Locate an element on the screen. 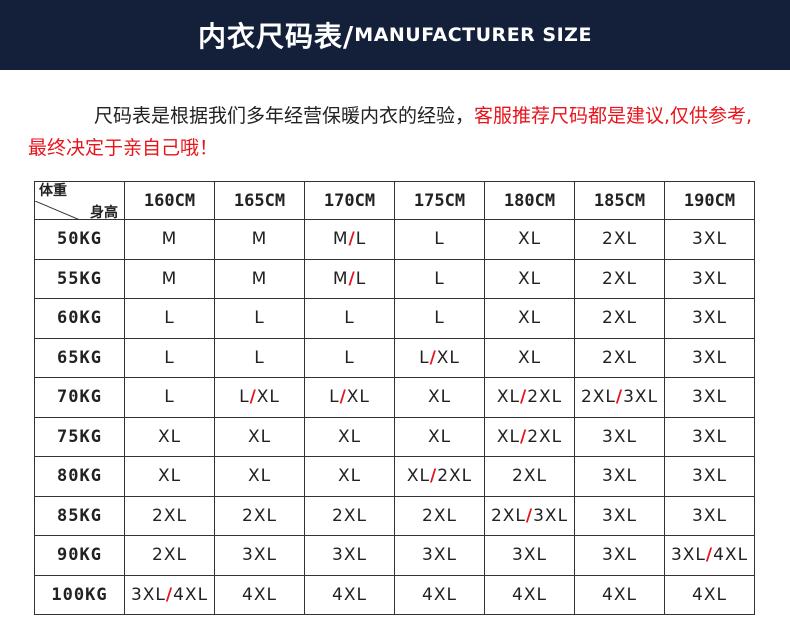 This screenshot has height=635, width=790. table-row: 85KG 2XL 2XL 2XL 2XL 2XL/3XL 3XL 3XL is located at coordinates (394, 515).